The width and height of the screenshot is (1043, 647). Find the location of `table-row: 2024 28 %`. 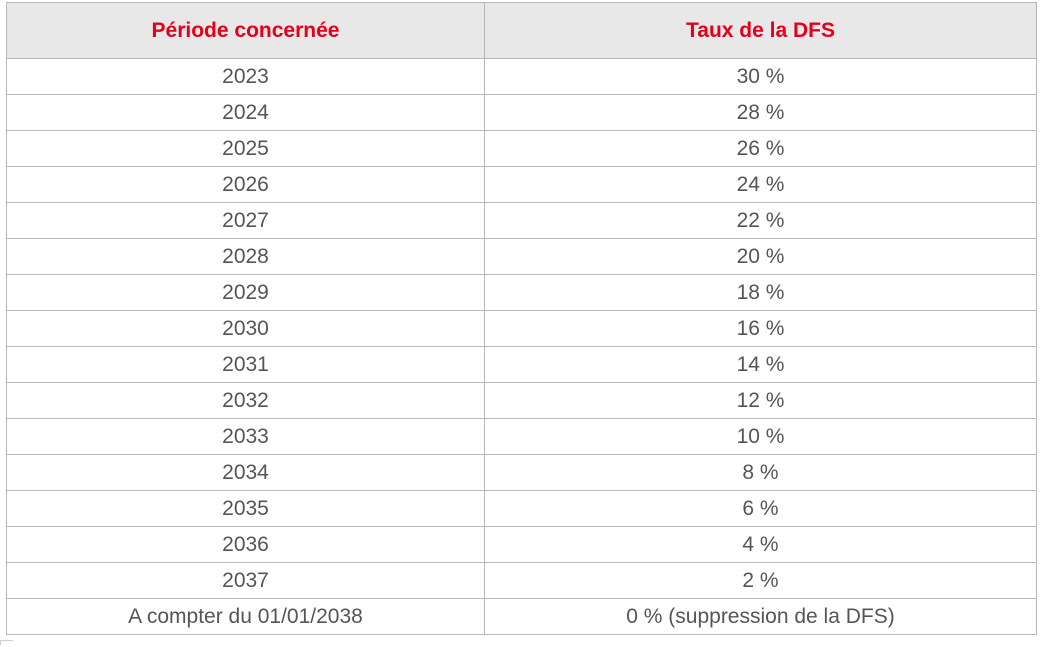

table-row: 2024 28 % is located at coordinates (521, 112).